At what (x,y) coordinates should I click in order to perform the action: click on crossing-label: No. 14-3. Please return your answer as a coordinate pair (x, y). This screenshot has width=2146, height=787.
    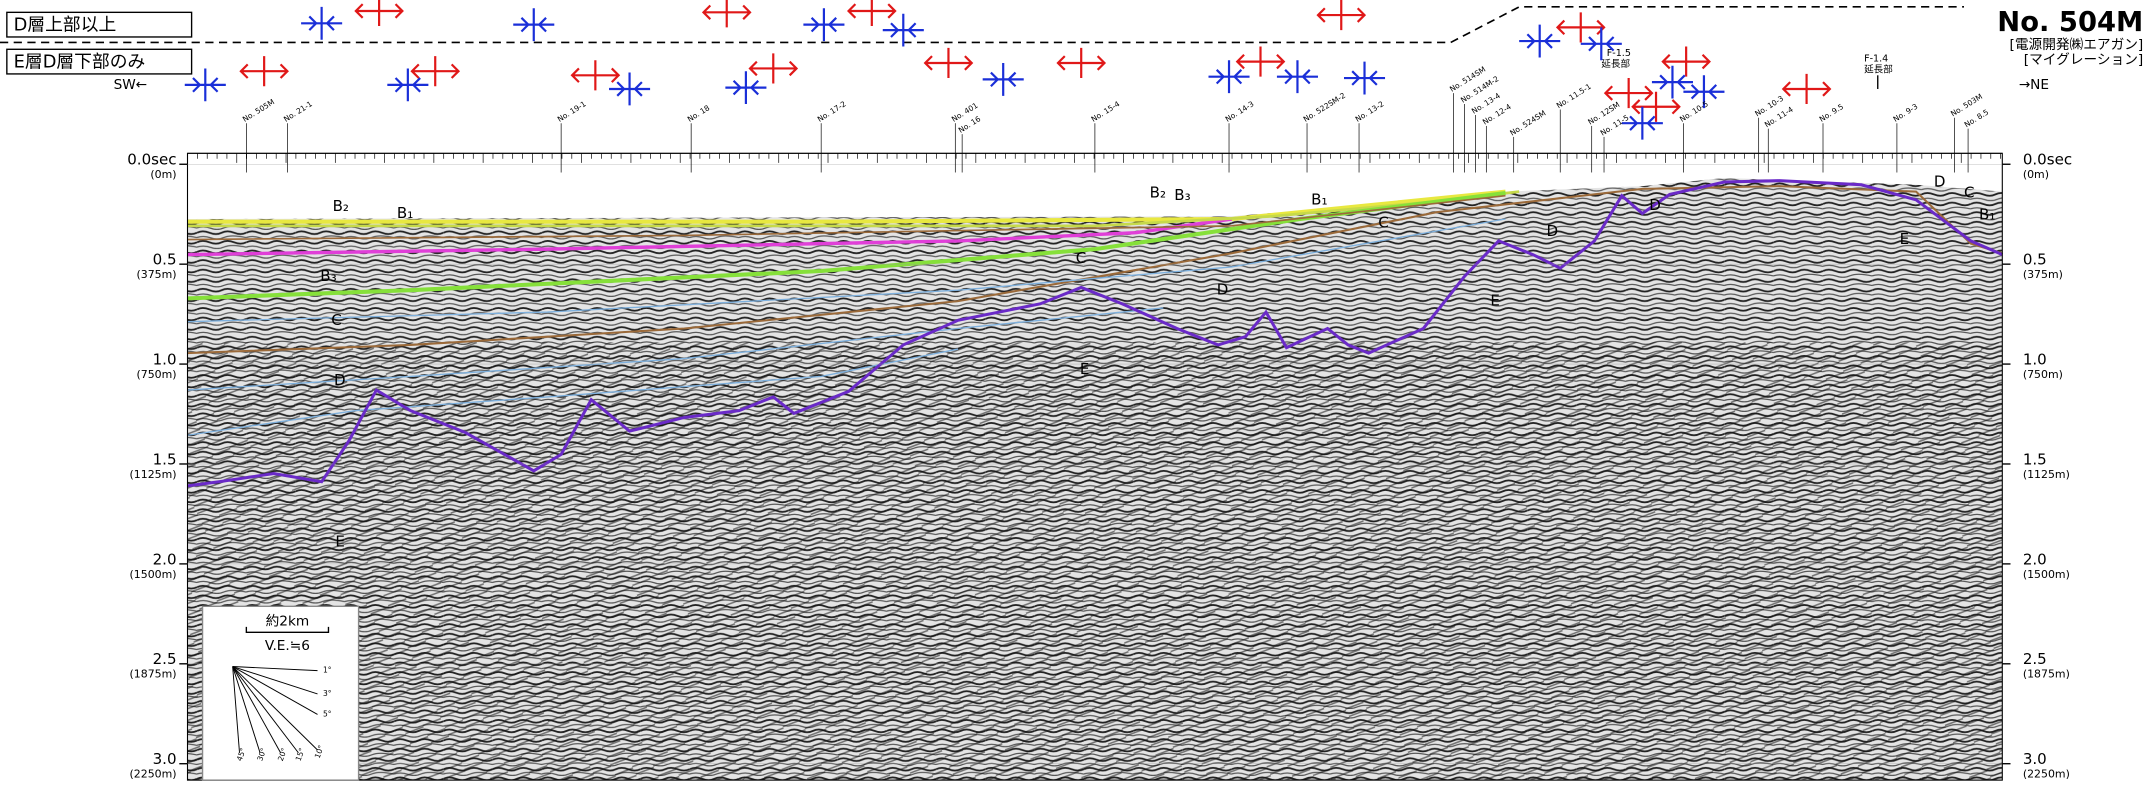
    Looking at the image, I should click on (1240, 111).